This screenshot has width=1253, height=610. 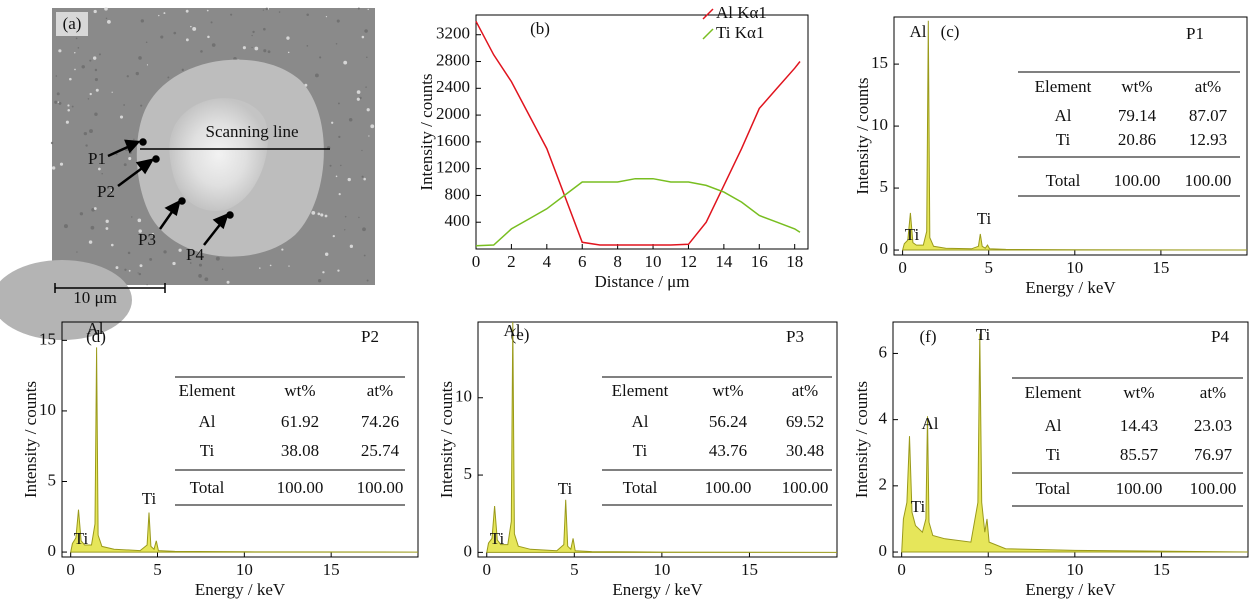 I want to click on y-tick-label: 6, so click(x=883, y=351).